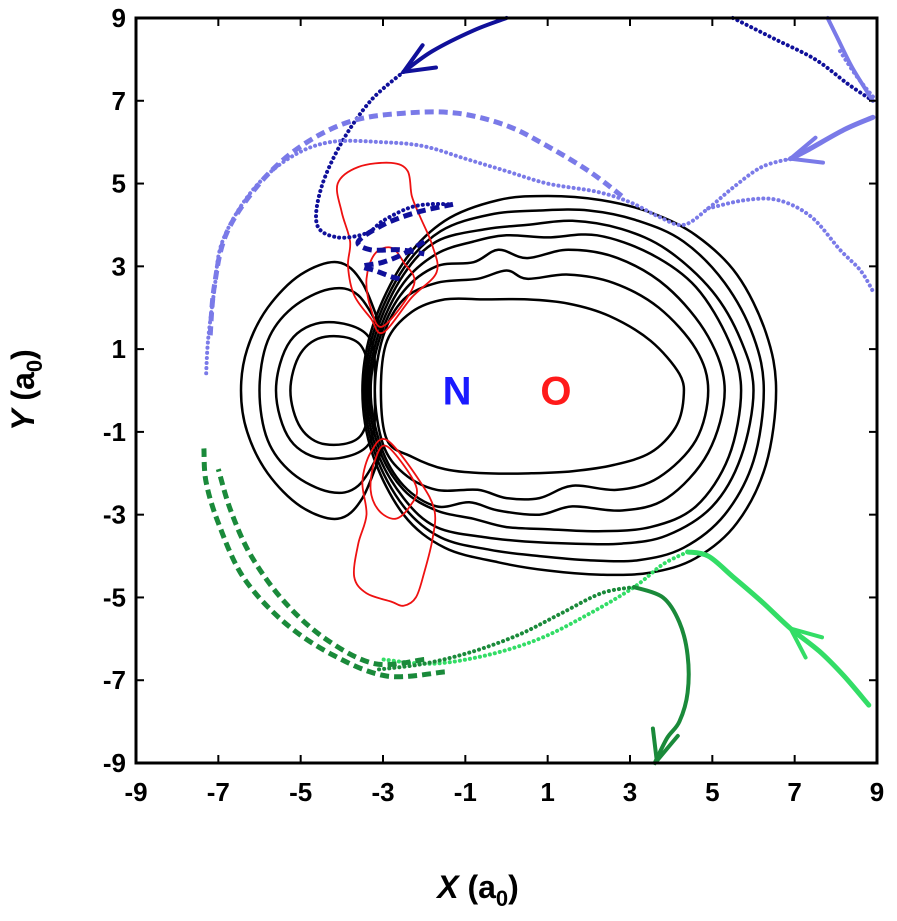 The width and height of the screenshot is (897, 921). What do you see at coordinates (135, 792) in the screenshot?
I see `x-tick-label: -9` at bounding box center [135, 792].